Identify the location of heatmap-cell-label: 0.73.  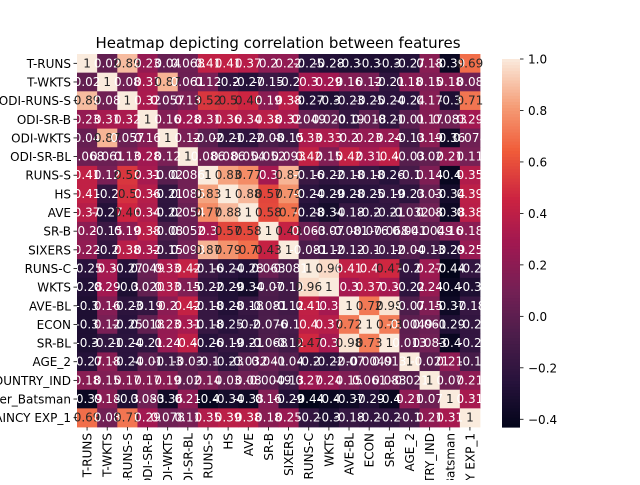
(369, 343).